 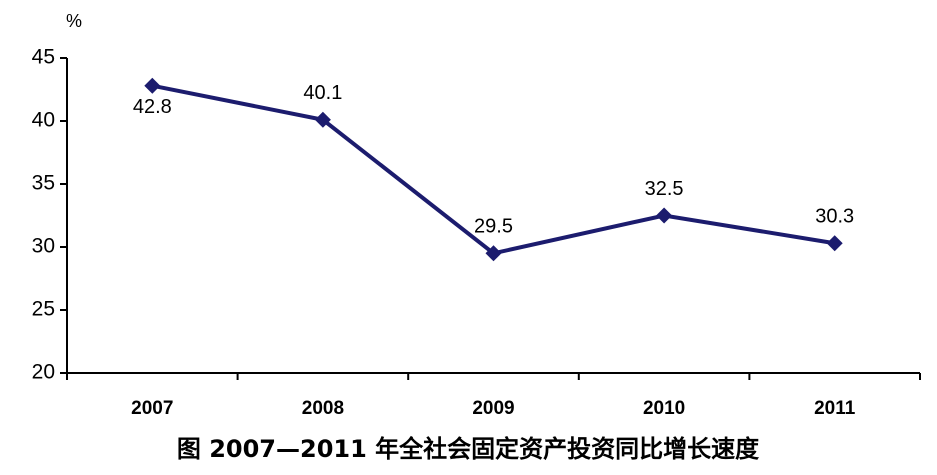 What do you see at coordinates (835, 408) in the screenshot?
I see `x-tick-label: 2011` at bounding box center [835, 408].